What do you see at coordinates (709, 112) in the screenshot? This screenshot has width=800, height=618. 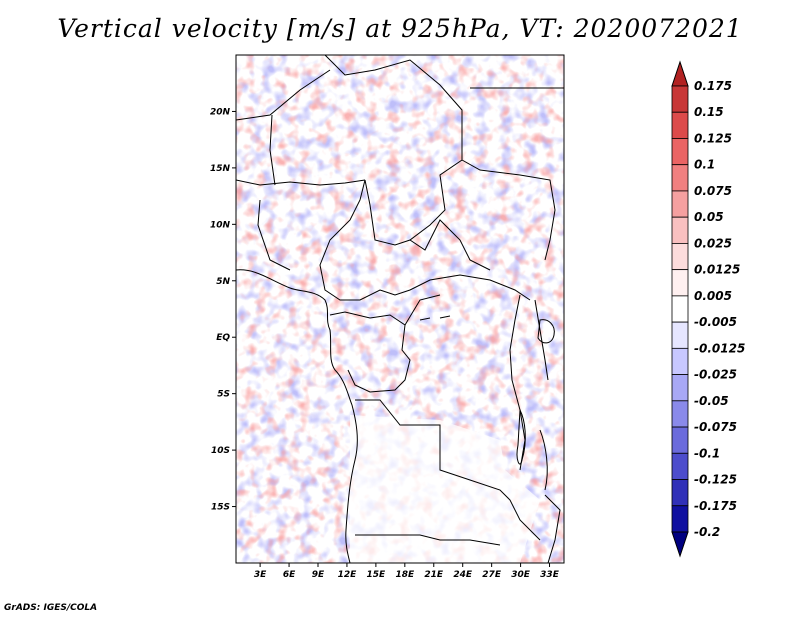 I see `colorbar-label: 0.15` at bounding box center [709, 112].